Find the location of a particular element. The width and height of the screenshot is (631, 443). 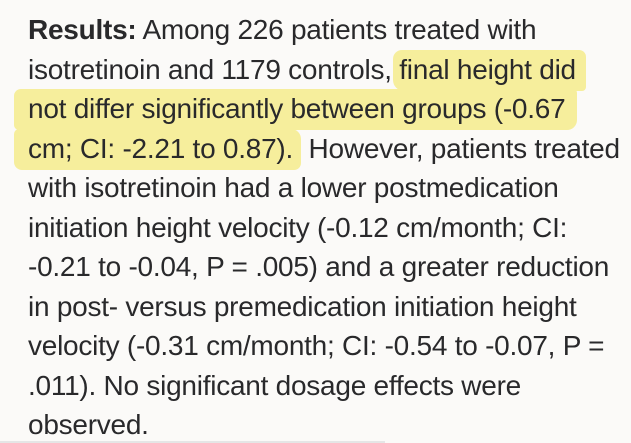

text-segment: isotretinoin and 1179 controls, is located at coordinates (214, 69).